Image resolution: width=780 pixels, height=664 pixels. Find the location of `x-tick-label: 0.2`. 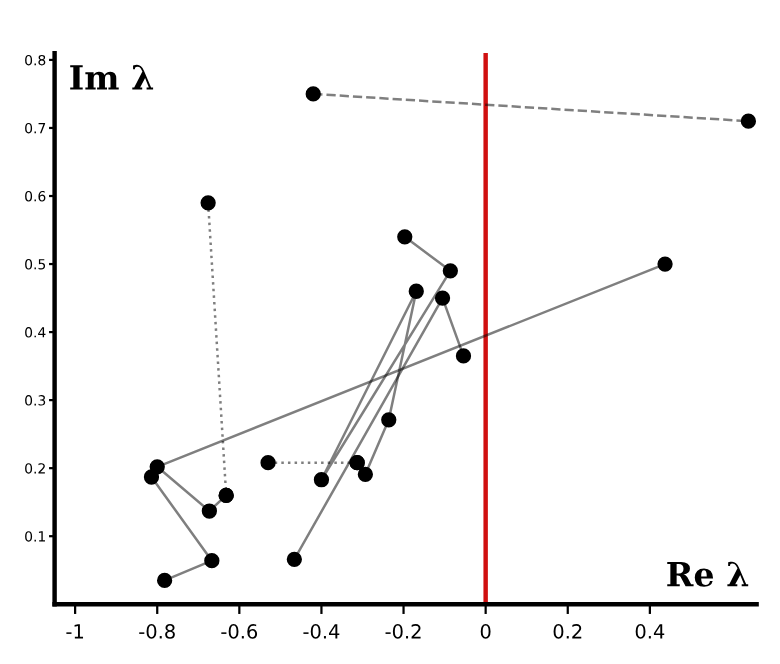

x-tick-label: 0.2 is located at coordinates (567, 631).